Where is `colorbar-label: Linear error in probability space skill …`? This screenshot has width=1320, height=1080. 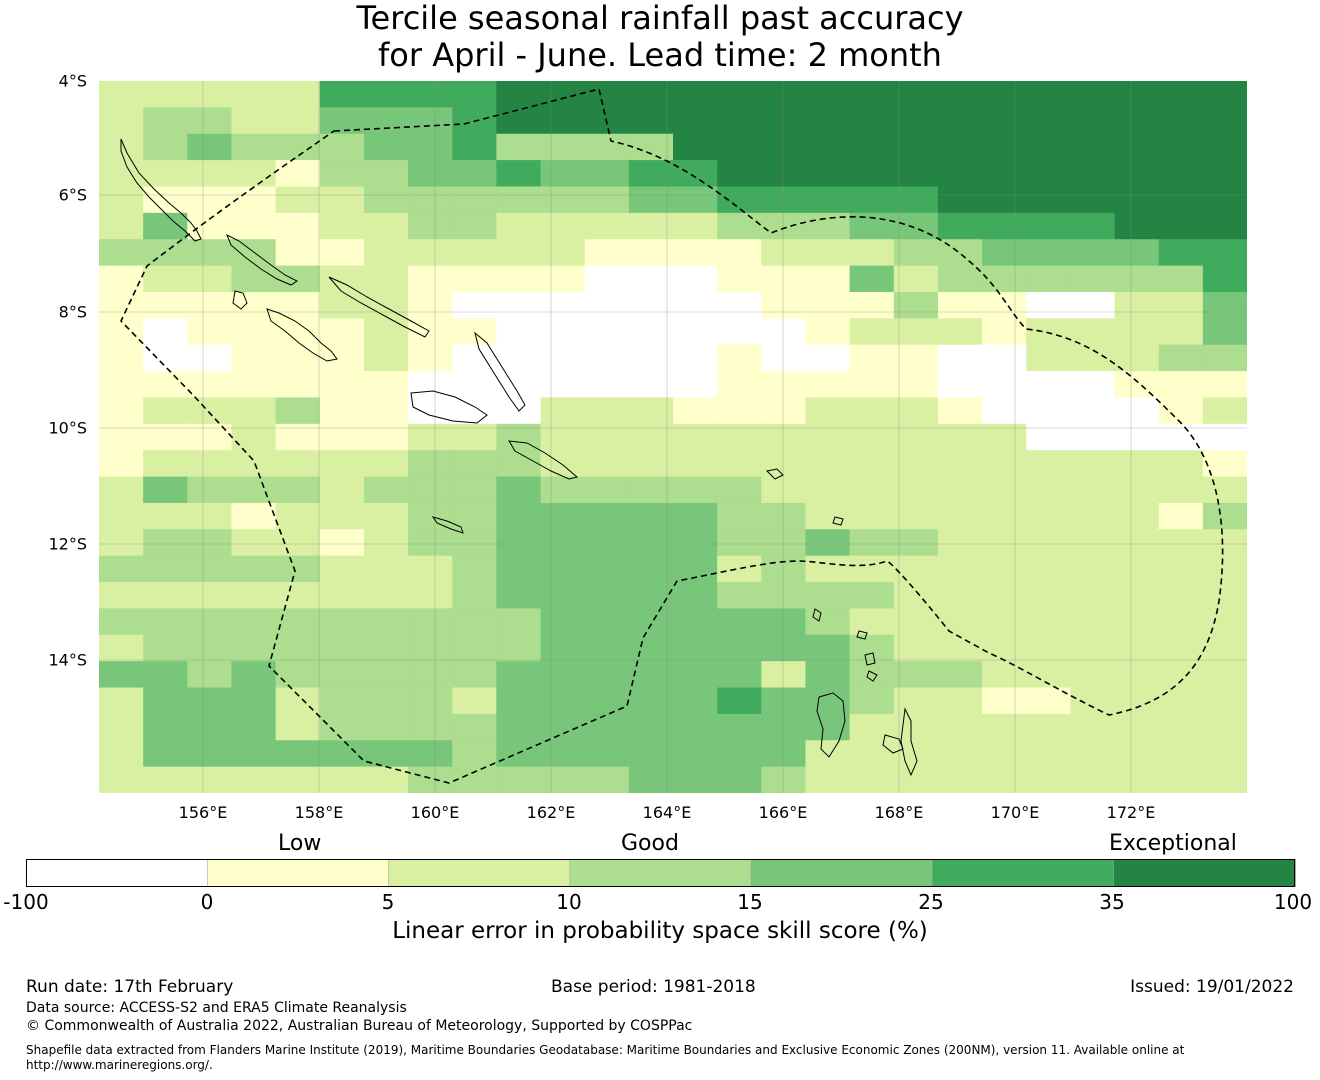 colorbar-label: Linear error in probability space skill … is located at coordinates (660, 931).